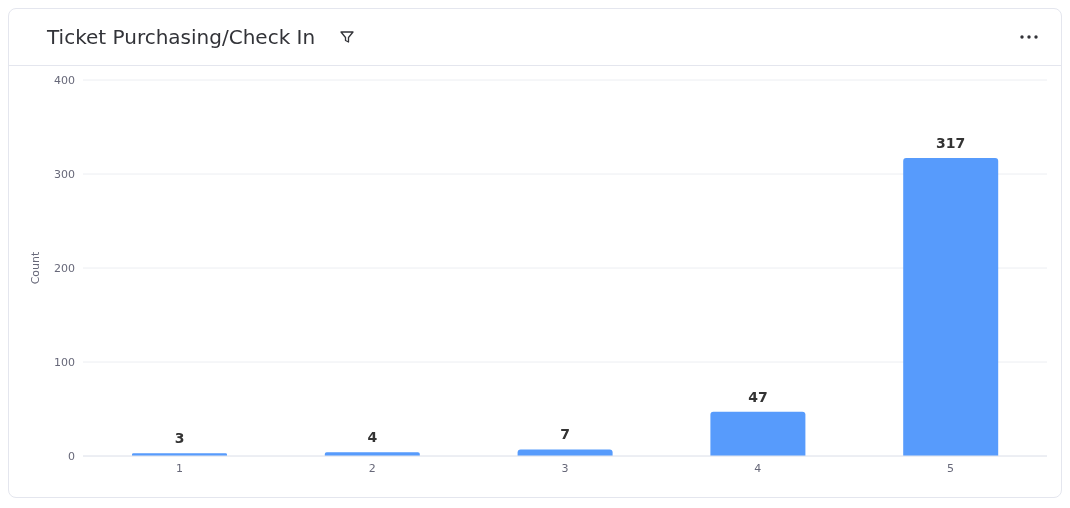  I want to click on x-tick-label: 5, so click(951, 468).